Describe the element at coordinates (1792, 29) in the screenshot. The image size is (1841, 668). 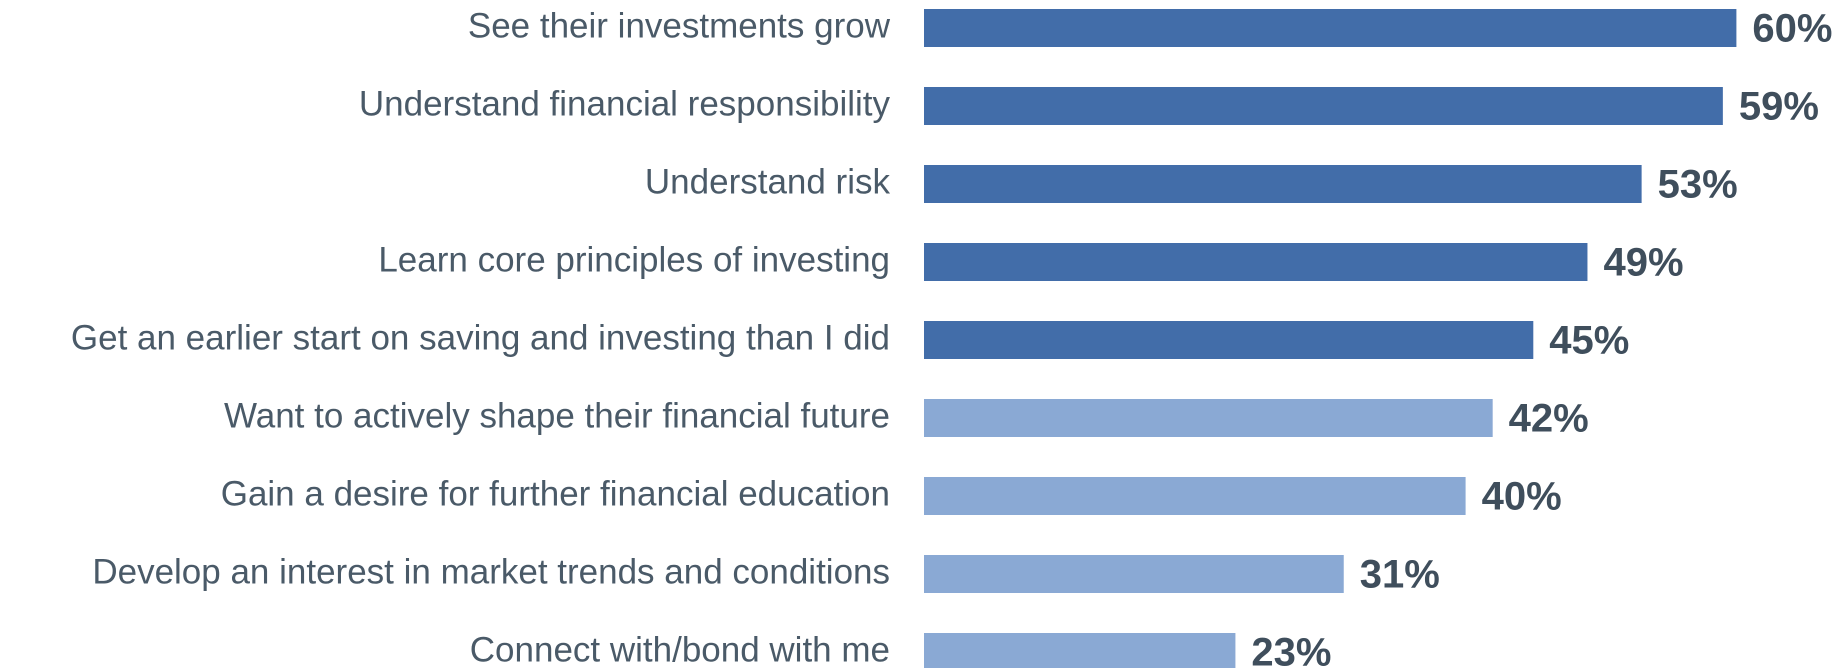
I see `value-label: 60%` at that location.